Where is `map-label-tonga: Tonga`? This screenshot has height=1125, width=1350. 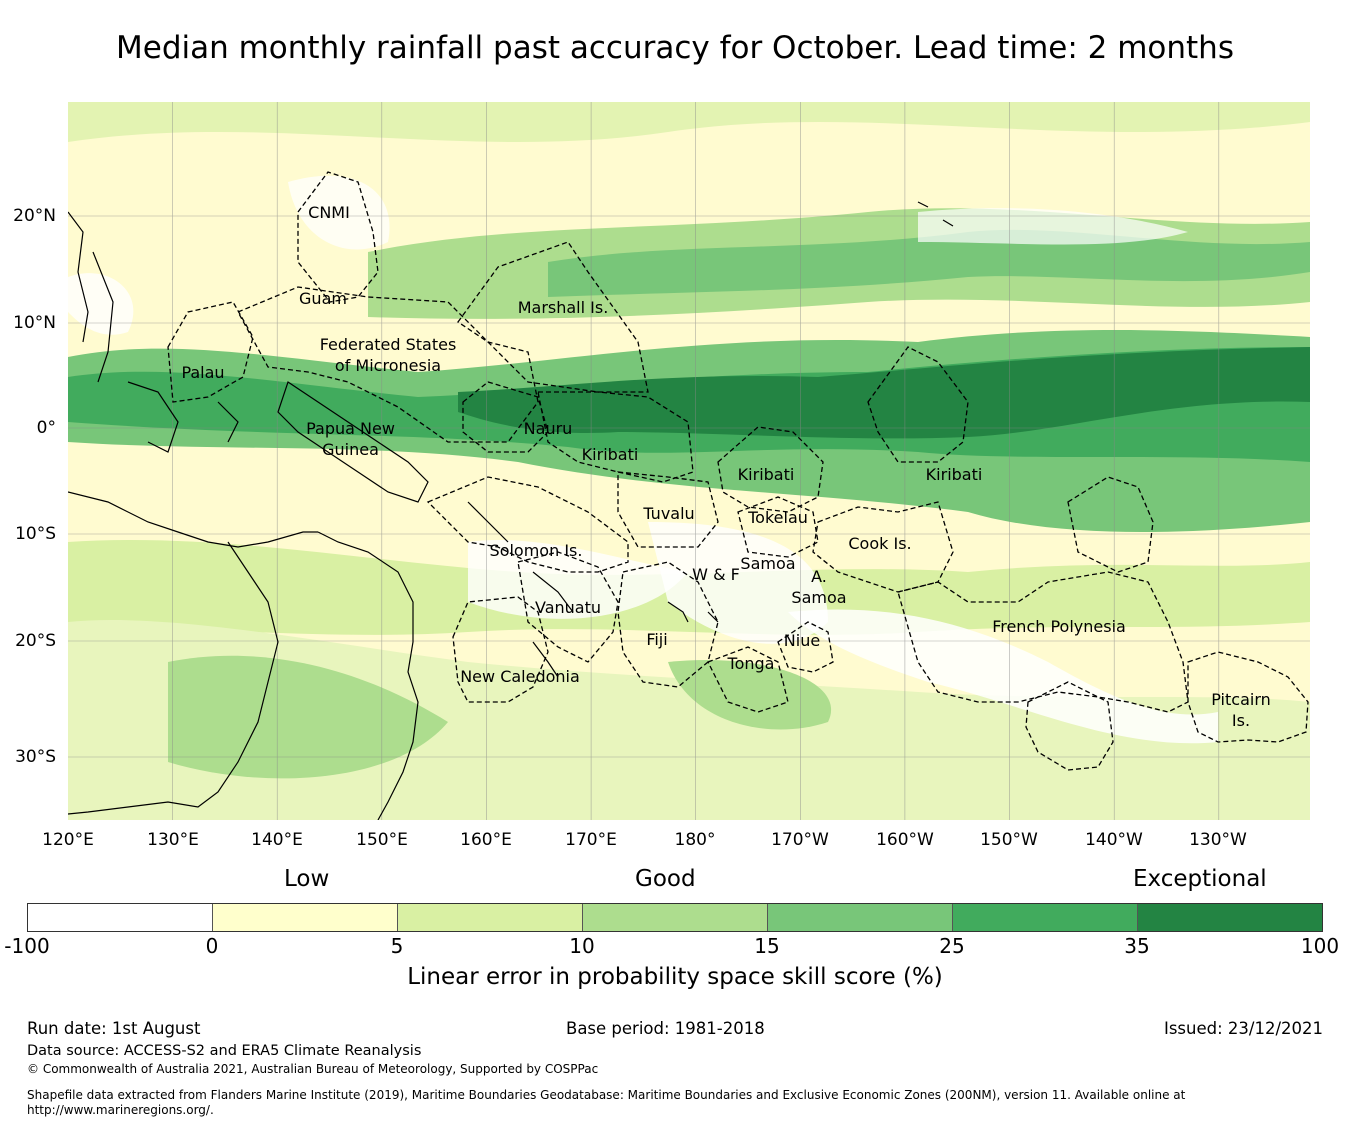
map-label-tonga: Tonga is located at coordinates (751, 663).